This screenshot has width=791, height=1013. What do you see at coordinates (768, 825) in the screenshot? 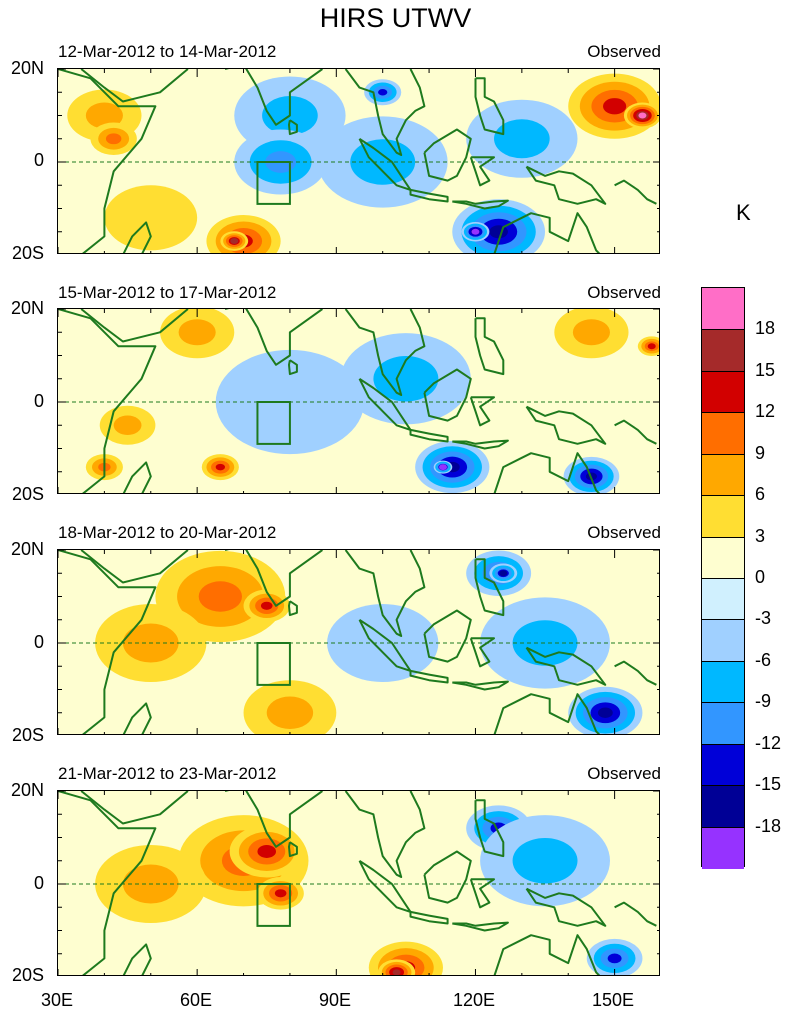
I see `colorbar-label: -18` at bounding box center [768, 825].